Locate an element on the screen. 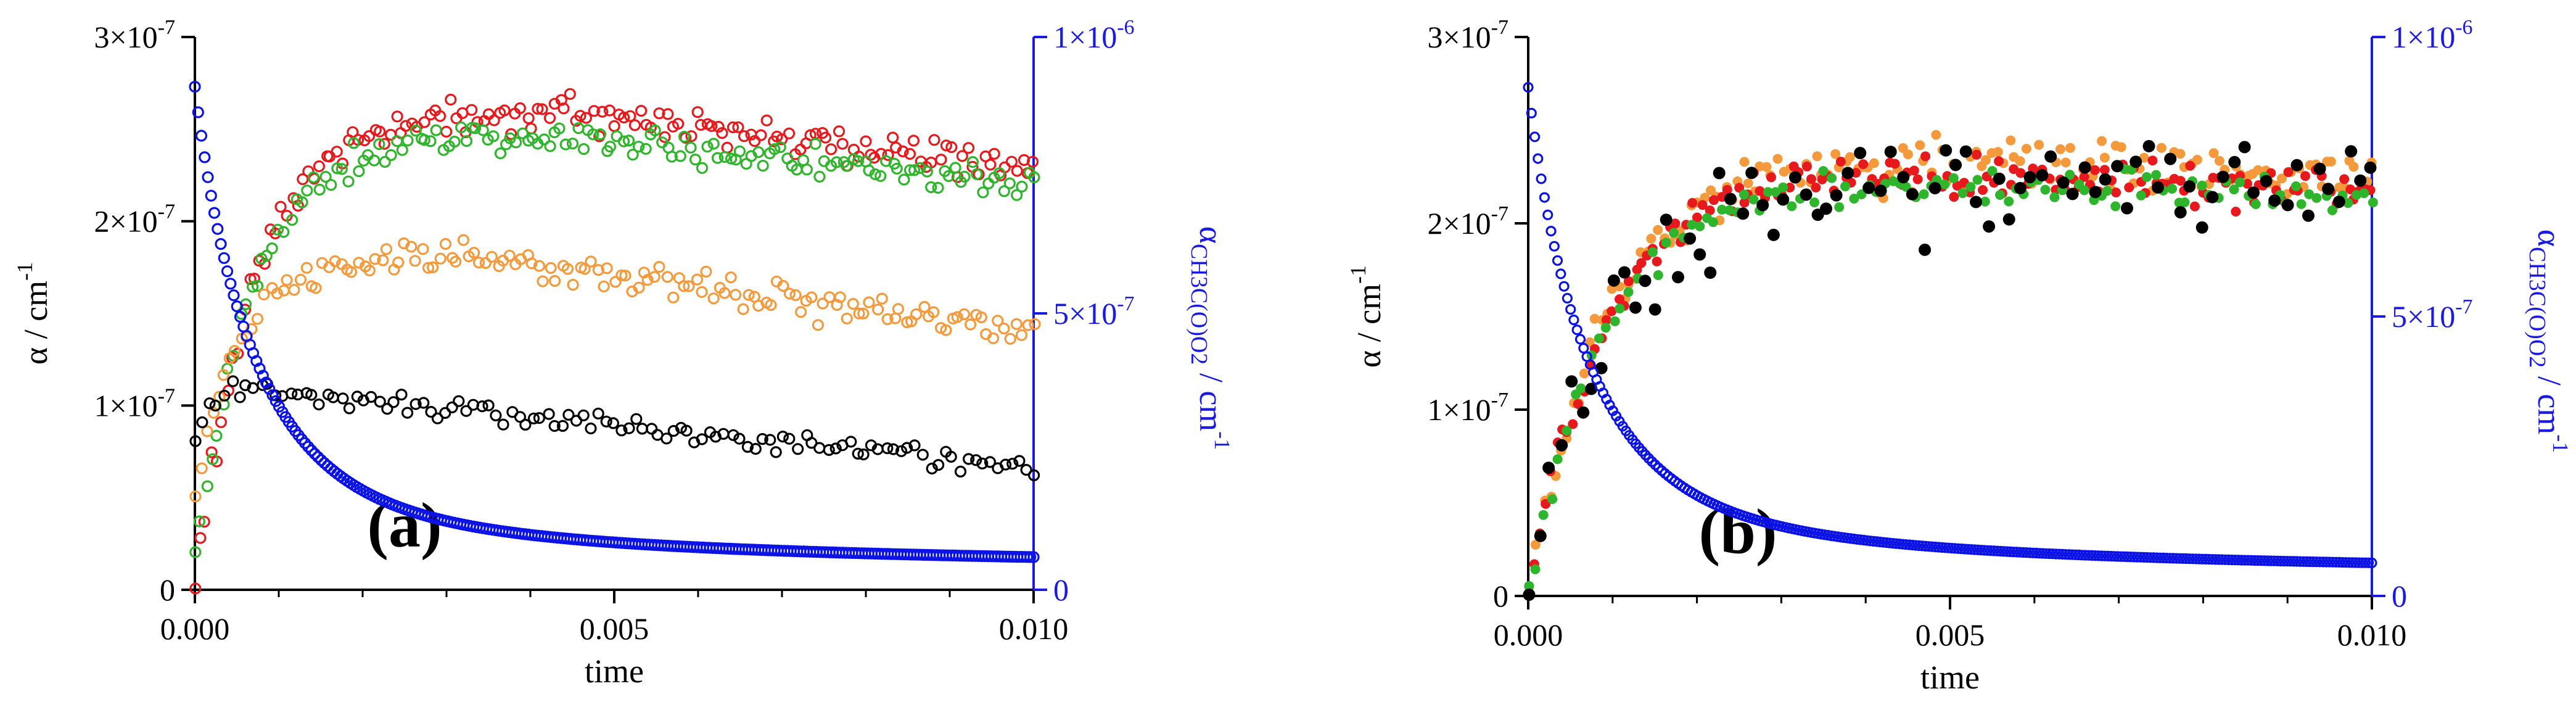 This screenshot has height=707, width=2576. y2-axis-title: αCH3C(O)O2 / cm-1 is located at coordinates (2548, 341).